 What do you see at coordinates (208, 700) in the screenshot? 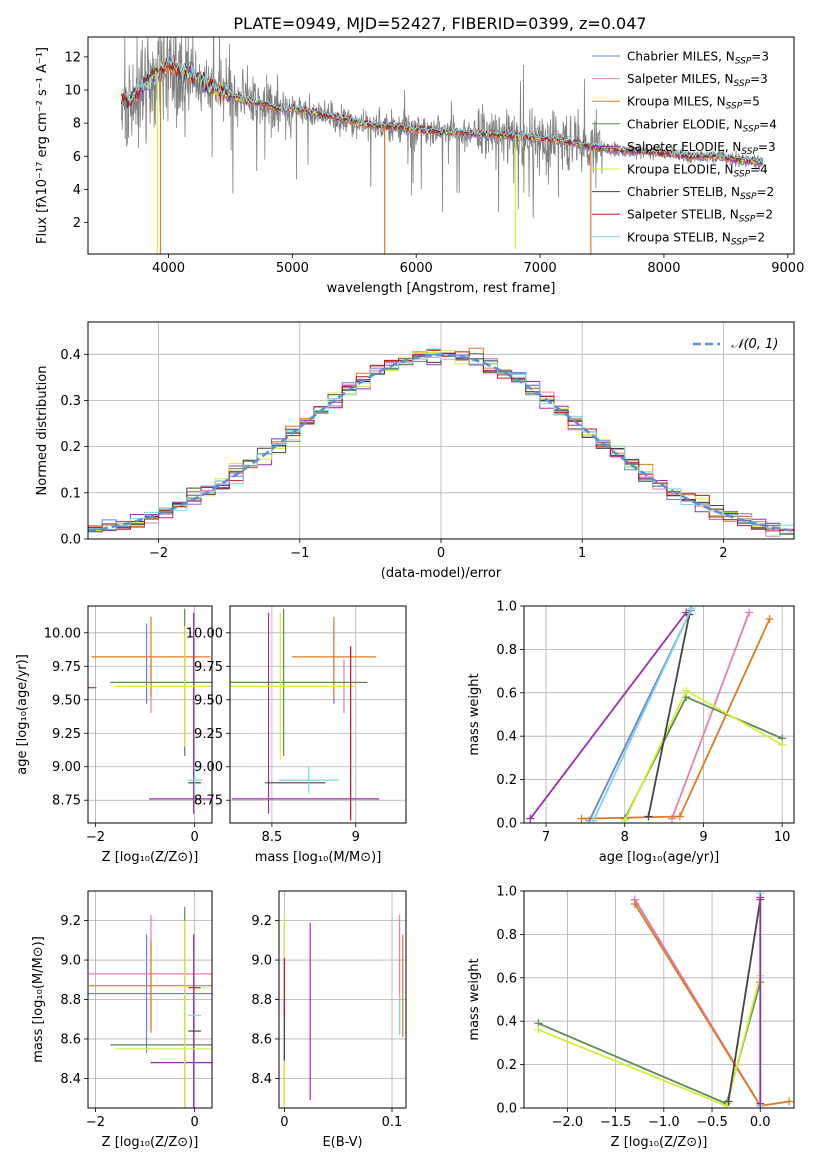
I see `y-tick-label: 9.50` at bounding box center [208, 700].